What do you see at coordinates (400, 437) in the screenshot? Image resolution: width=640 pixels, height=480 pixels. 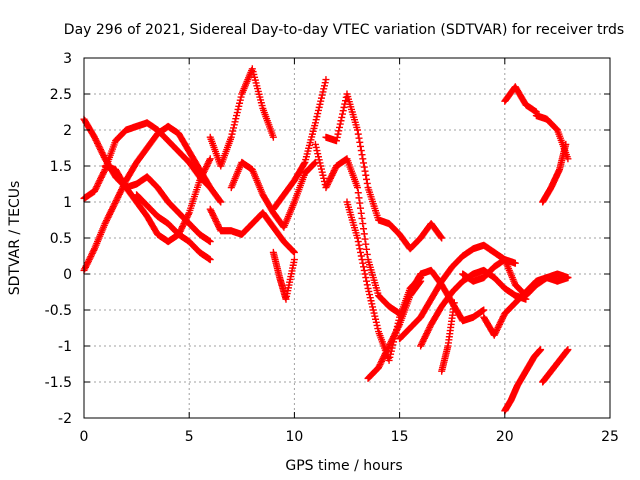 I see `x-tick-label: 15` at bounding box center [400, 437].